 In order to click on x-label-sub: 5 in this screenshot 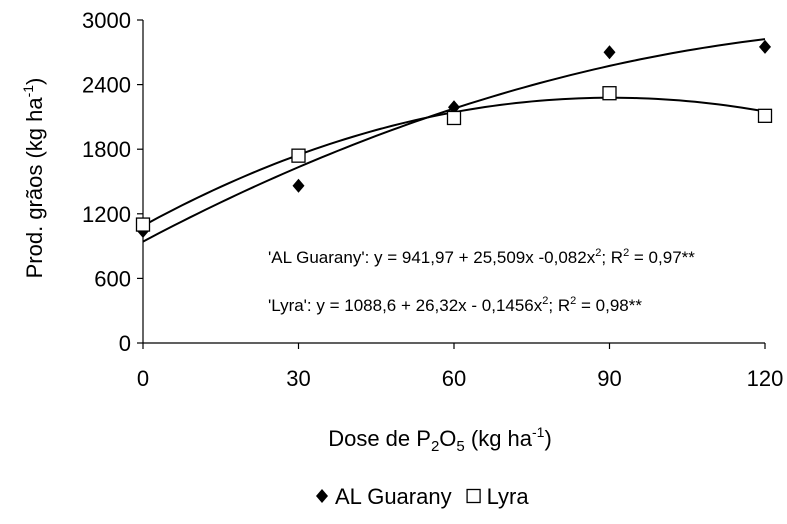, I will do `click(460, 446)`.